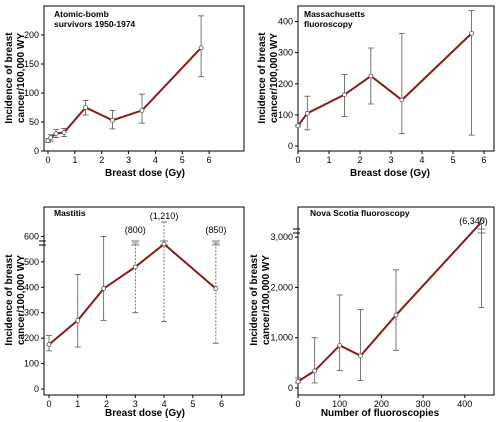  What do you see at coordinates (135, 230) in the screenshot?
I see `annotation-label: (800)` at bounding box center [135, 230].